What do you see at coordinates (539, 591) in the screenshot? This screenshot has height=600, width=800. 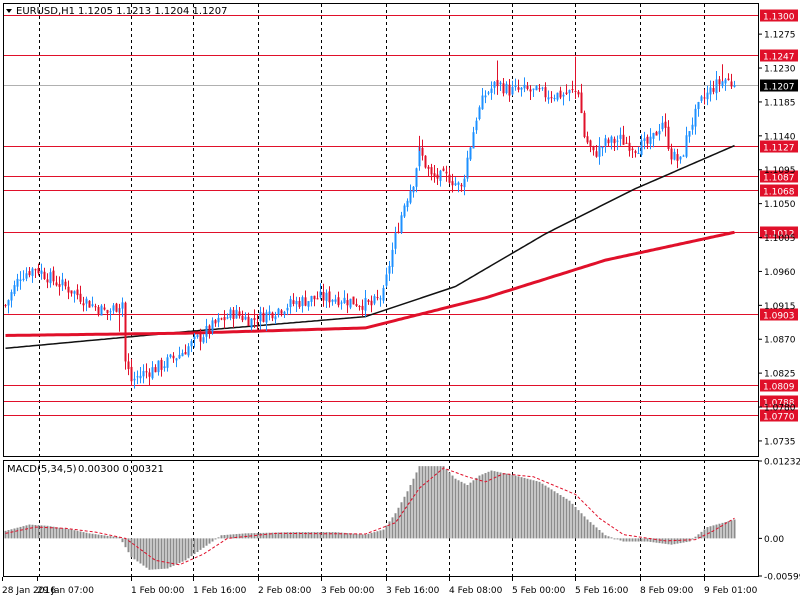 I see `time-tick-label: 5 Feb 00:00` at bounding box center [539, 591].